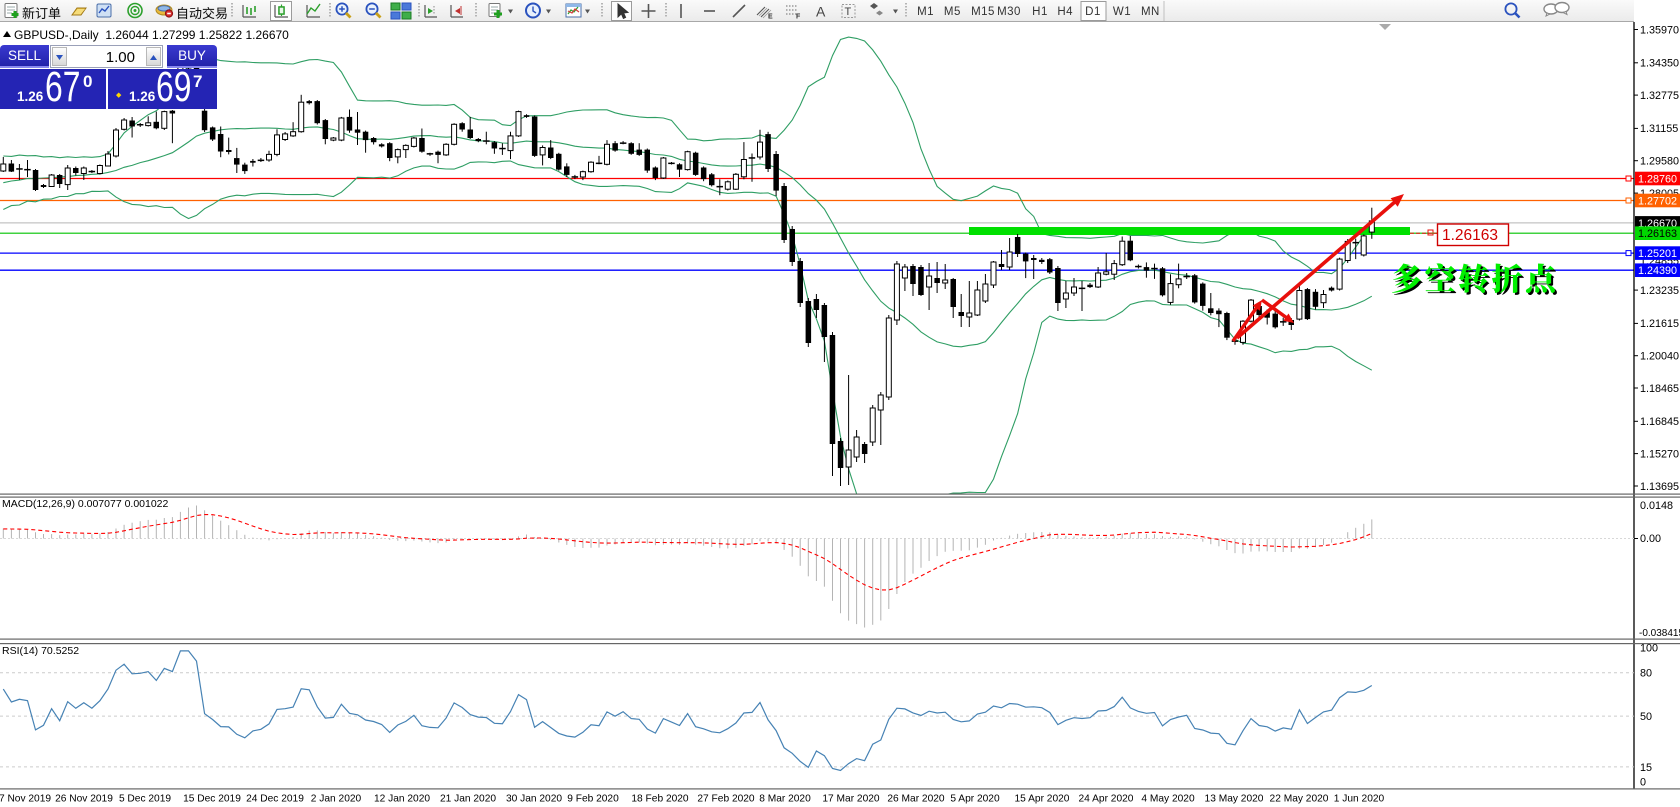 This screenshot has width=1680, height=807. Describe the element at coordinates (1065, 12) in the screenshot. I see `svg-text: H4` at that location.